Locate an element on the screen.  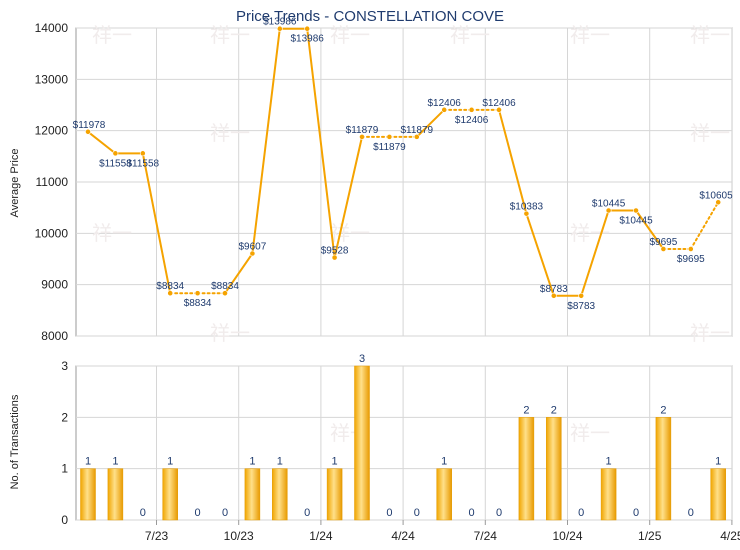
price-point-label: $11558 is located at coordinates (115, 163).